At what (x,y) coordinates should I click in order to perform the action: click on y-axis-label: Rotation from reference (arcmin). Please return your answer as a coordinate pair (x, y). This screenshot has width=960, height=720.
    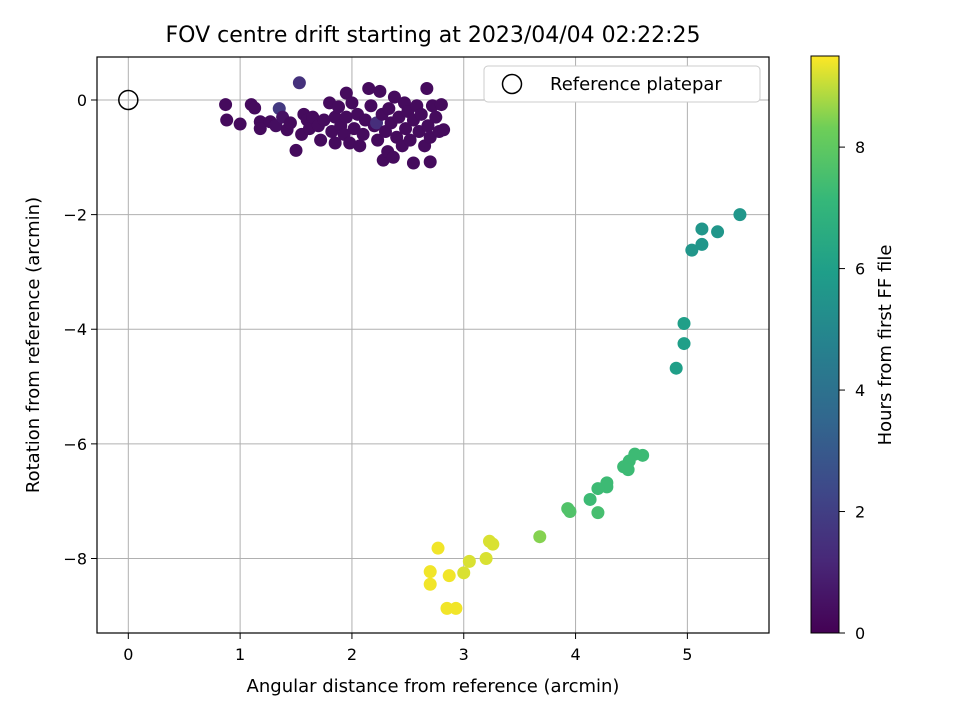
    Looking at the image, I should click on (33, 345).